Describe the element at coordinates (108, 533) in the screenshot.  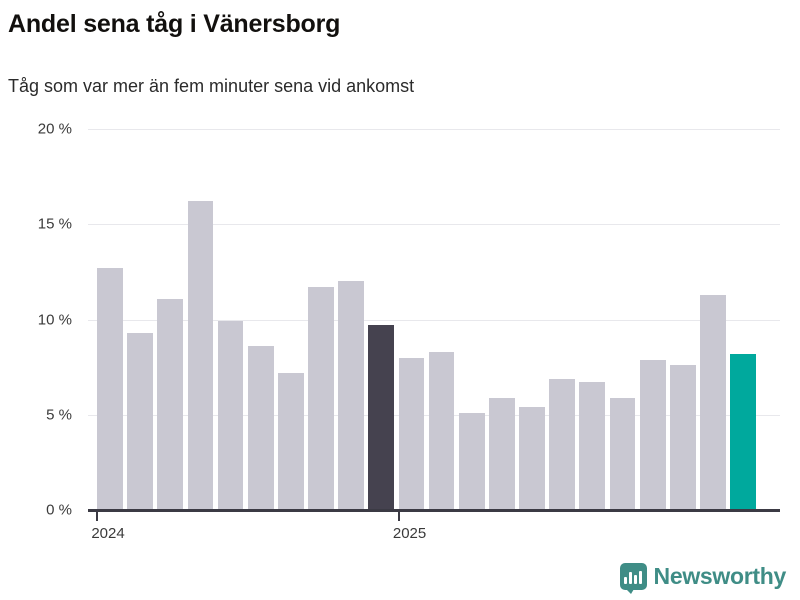
I see `x-tick-label: 2024` at that location.